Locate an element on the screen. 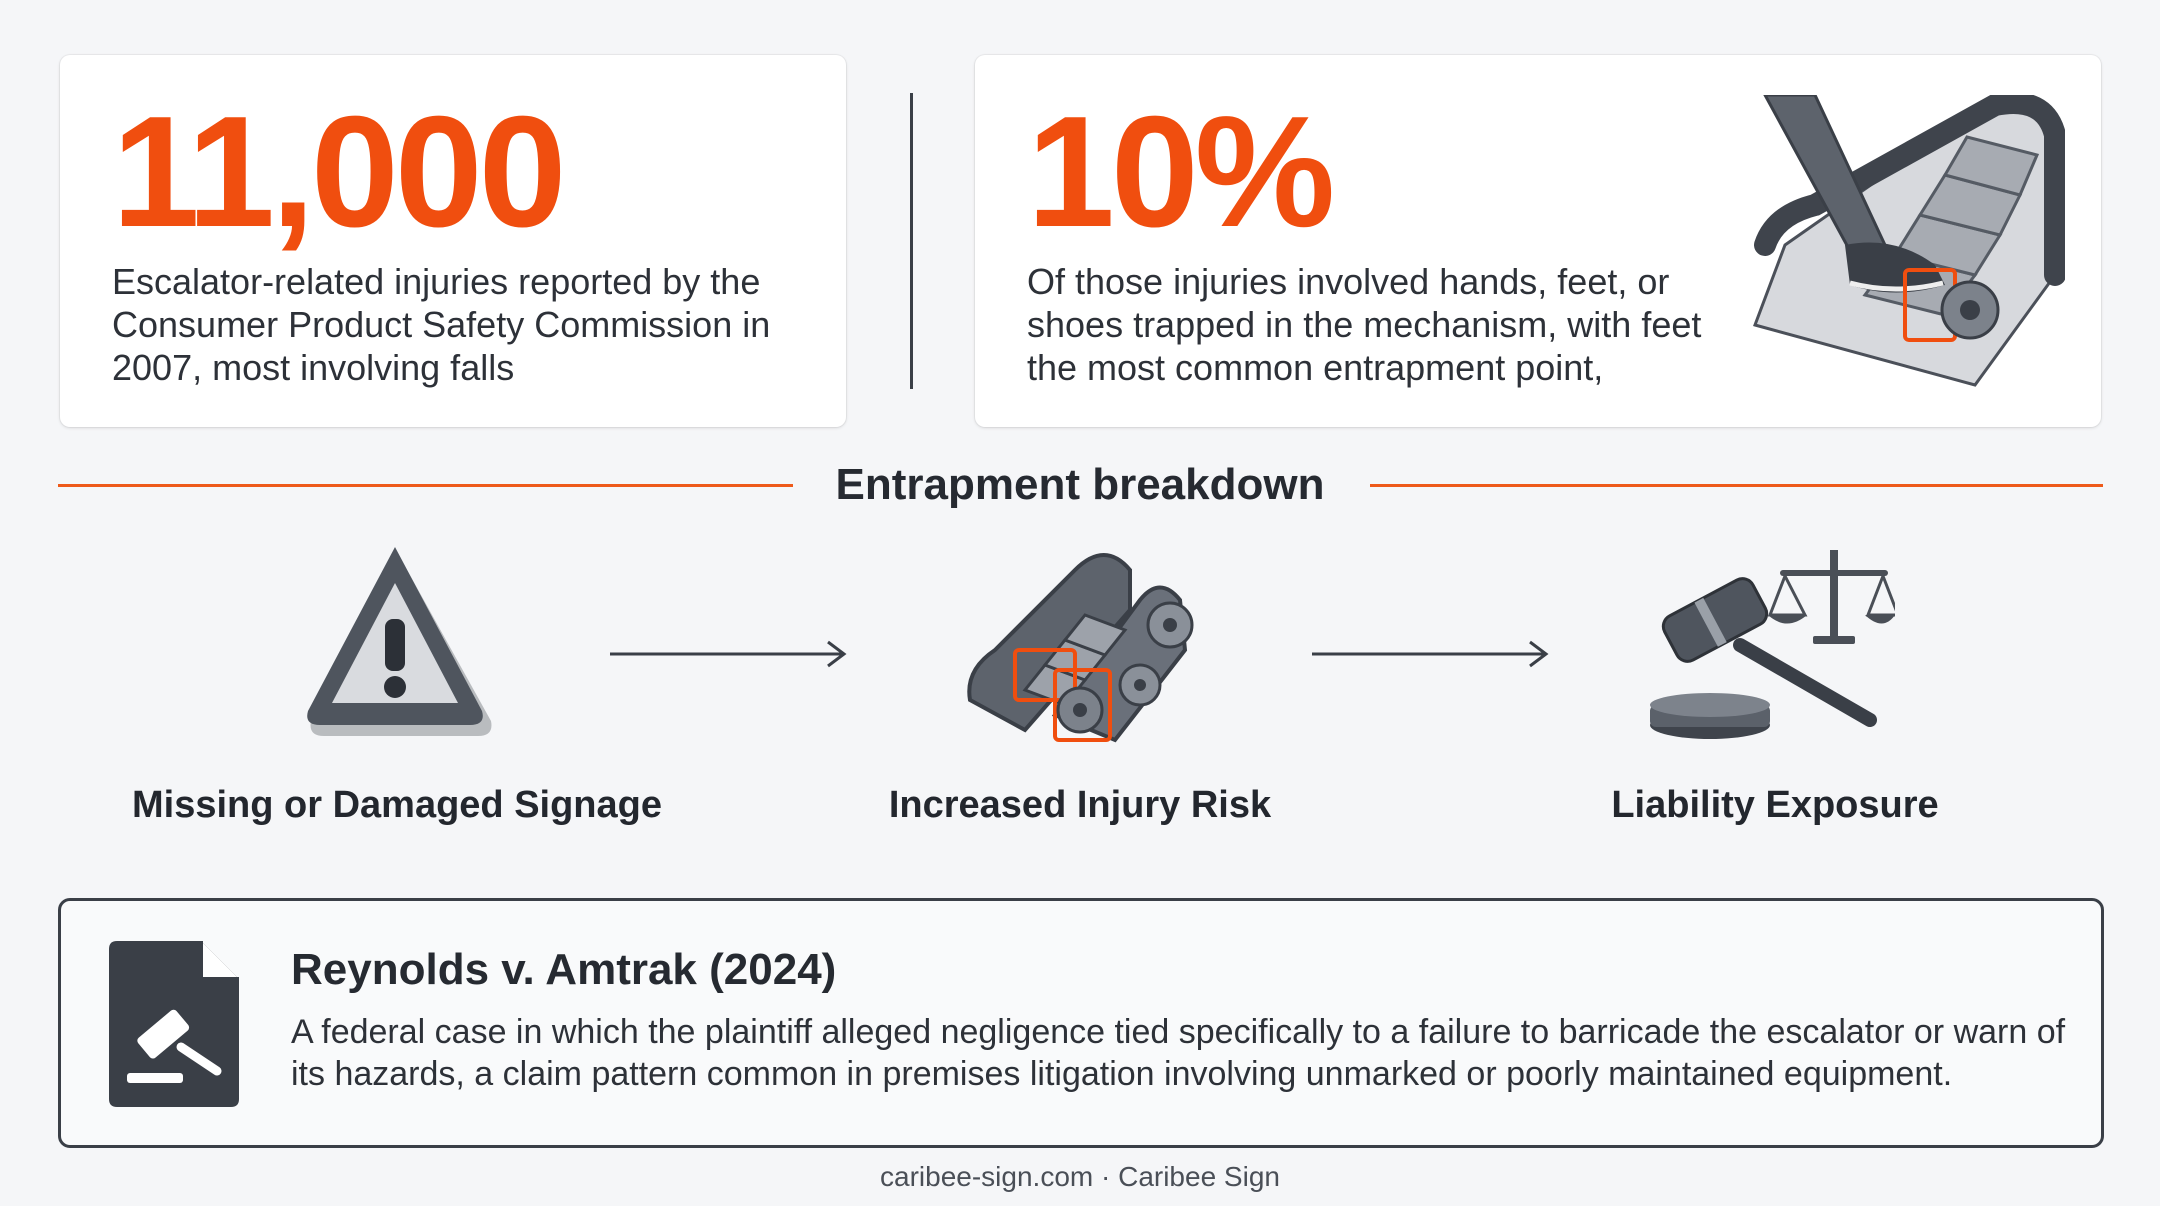 The image size is (2160, 1206). section-title: Entrapment breakdown is located at coordinates (1080, 484).